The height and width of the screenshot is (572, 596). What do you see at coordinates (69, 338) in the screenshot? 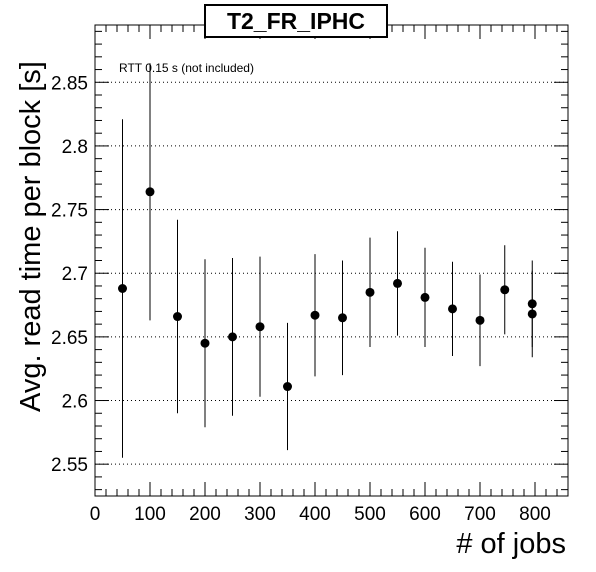
I see `y-tick-label: 2.65` at bounding box center [69, 338].